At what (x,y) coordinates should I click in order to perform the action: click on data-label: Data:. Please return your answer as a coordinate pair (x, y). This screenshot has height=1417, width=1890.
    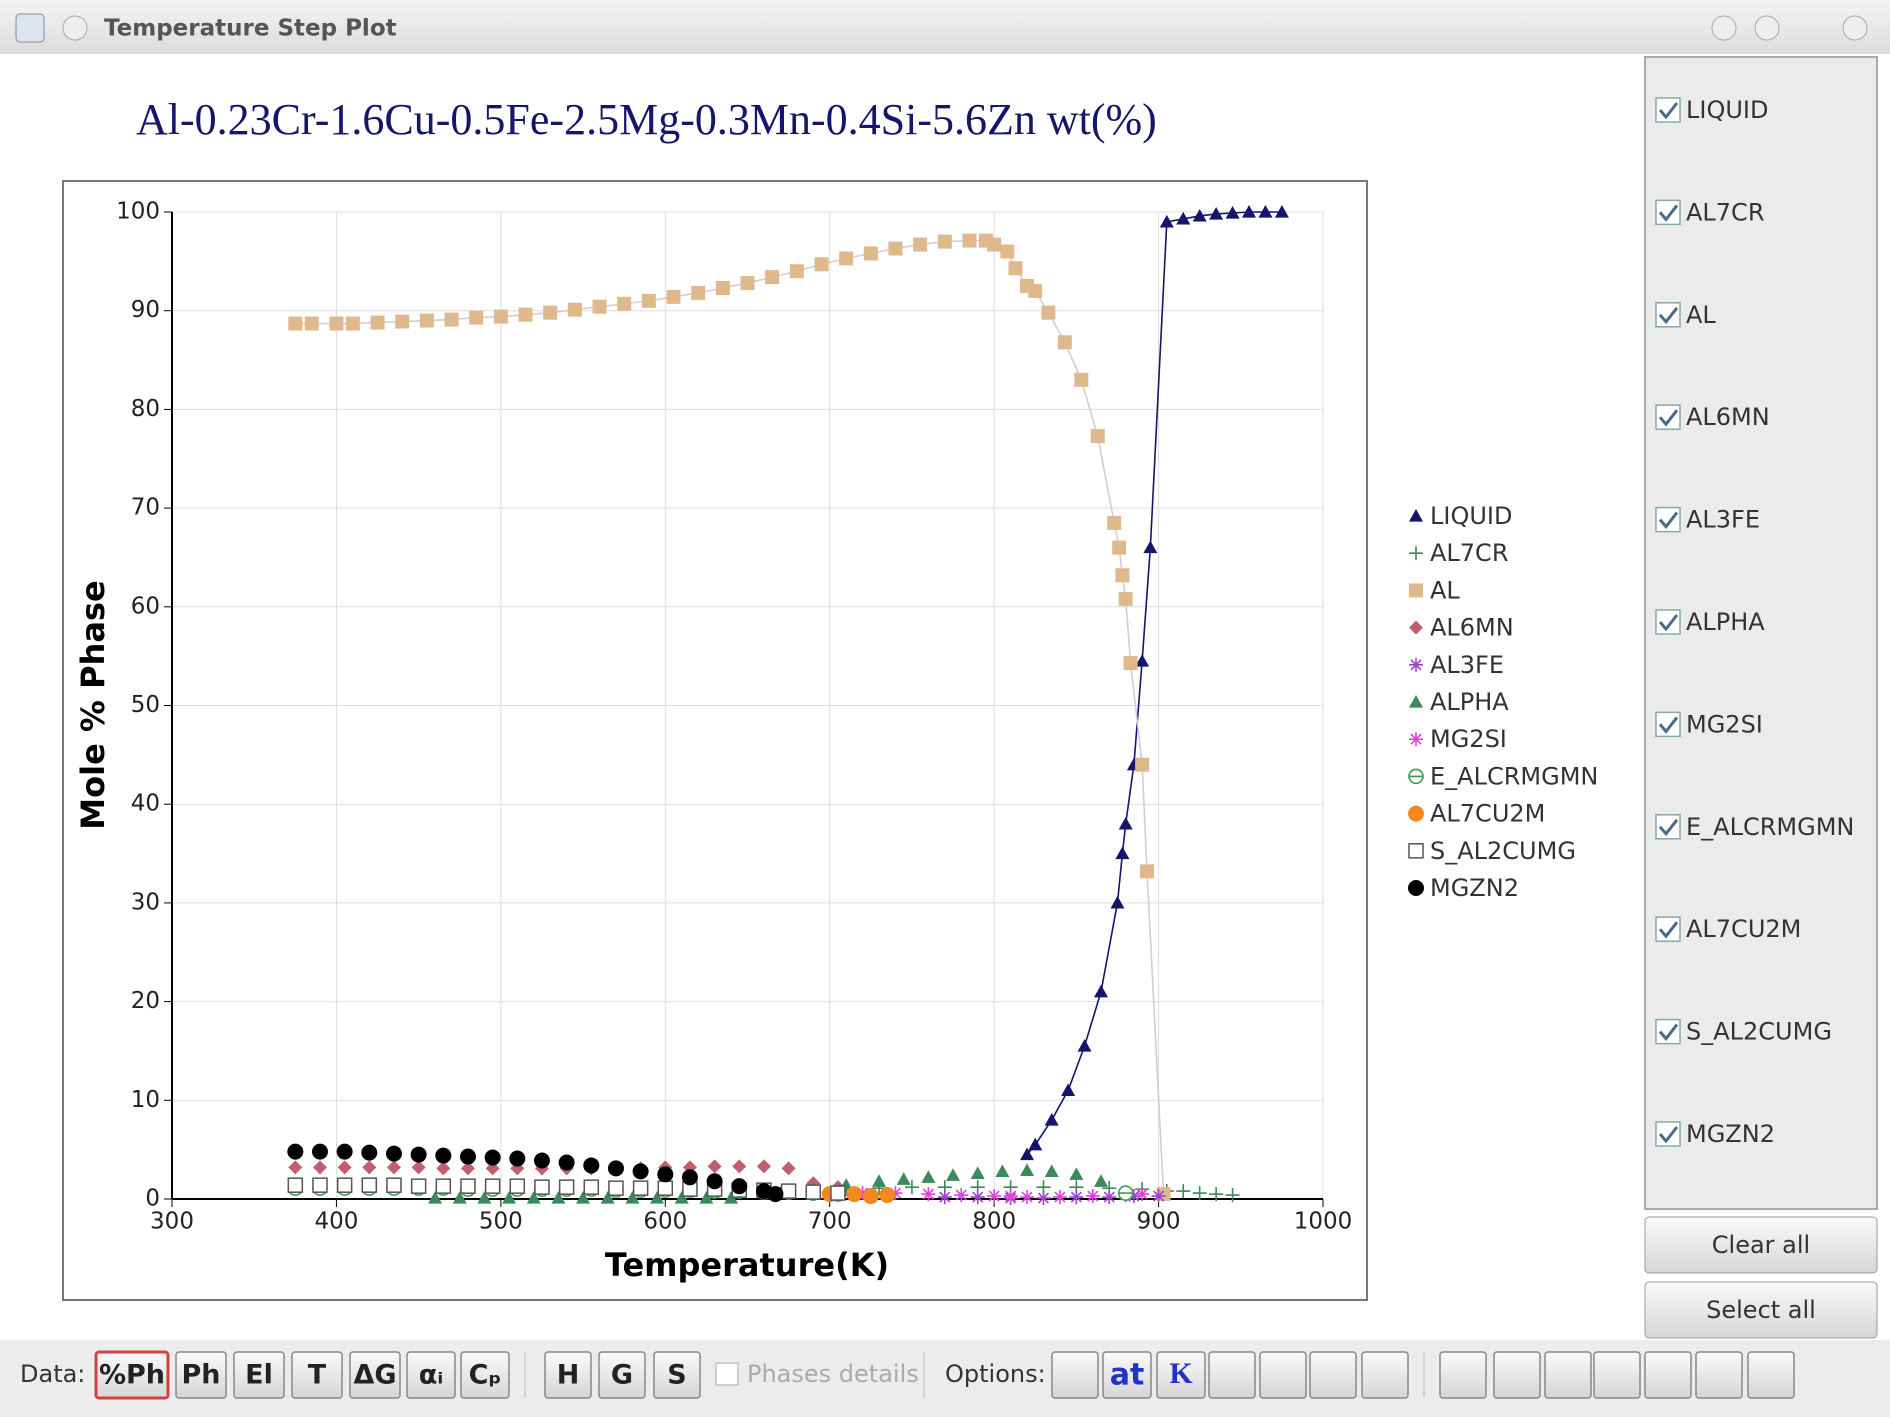
    Looking at the image, I should click on (52, 1374).